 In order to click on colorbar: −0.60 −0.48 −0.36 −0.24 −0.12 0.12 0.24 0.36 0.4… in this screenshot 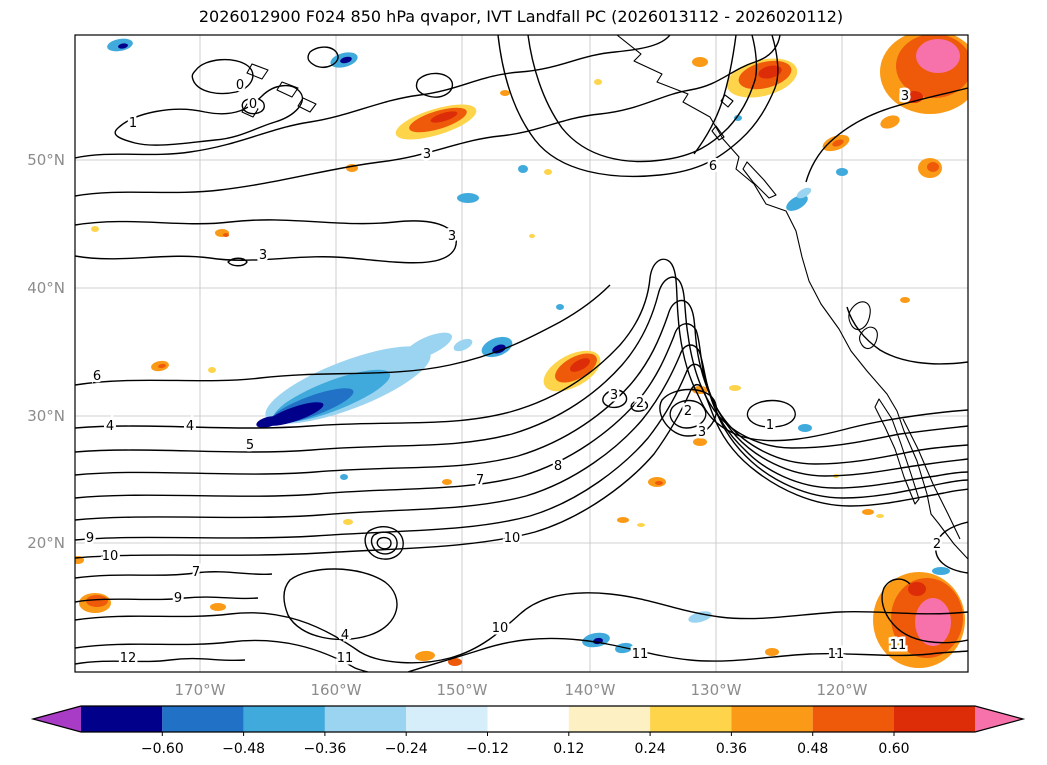, I will do `click(528, 731)`.